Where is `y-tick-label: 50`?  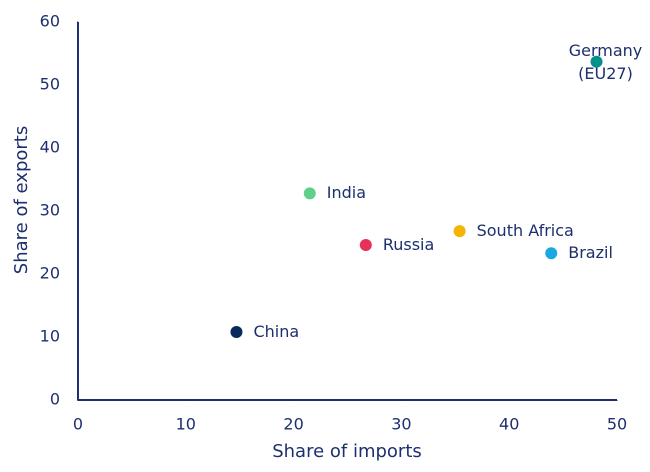 y-tick-label: 50 is located at coordinates (50, 84).